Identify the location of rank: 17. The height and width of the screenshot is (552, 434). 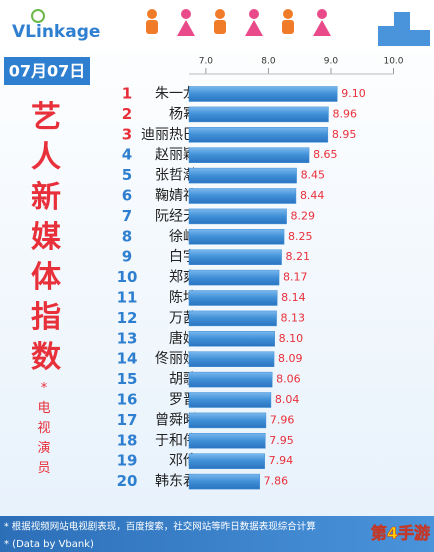
(127, 420).